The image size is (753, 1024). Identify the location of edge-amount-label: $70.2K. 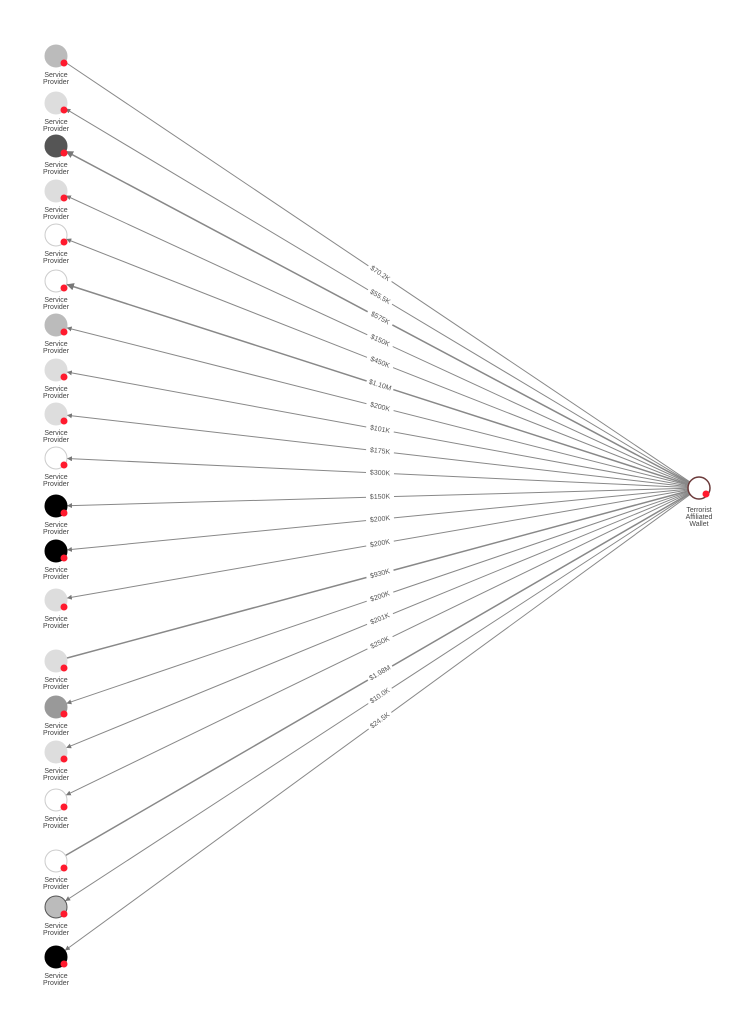
(380, 274).